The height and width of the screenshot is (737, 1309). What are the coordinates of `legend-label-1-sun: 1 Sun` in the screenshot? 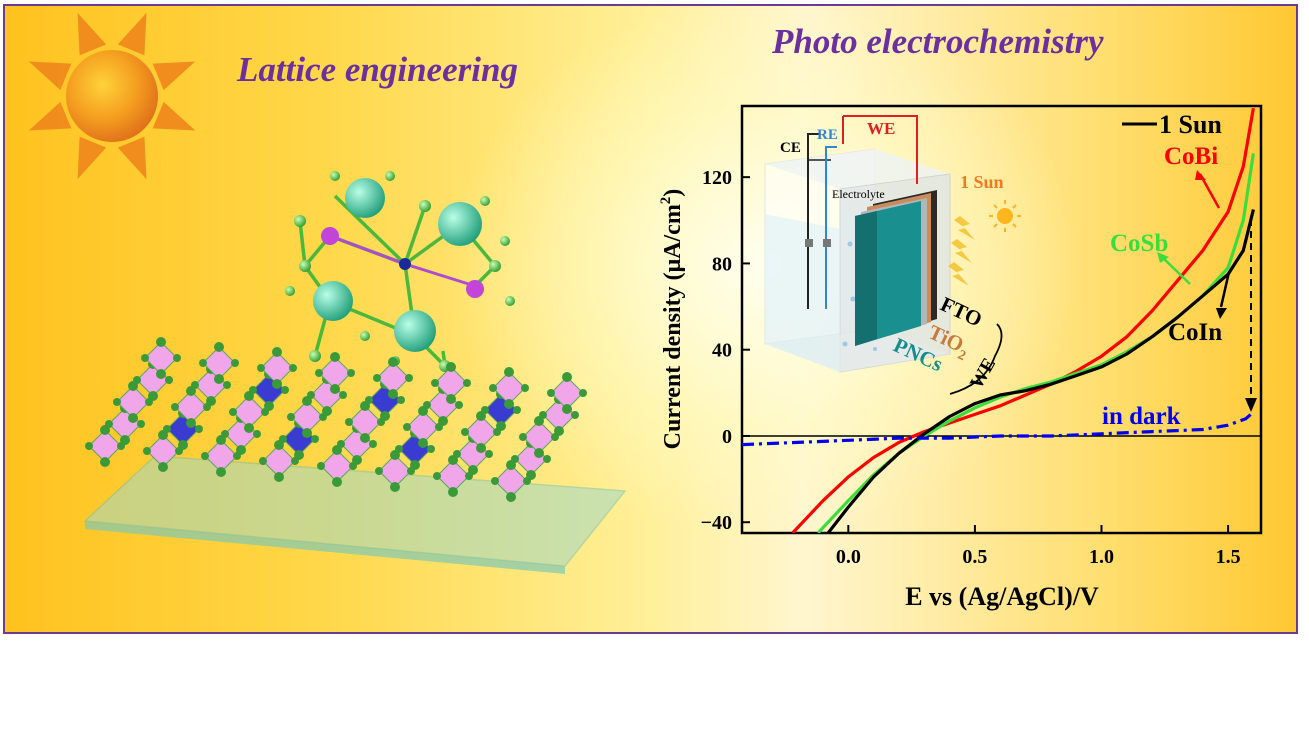 It's located at (1190, 124).